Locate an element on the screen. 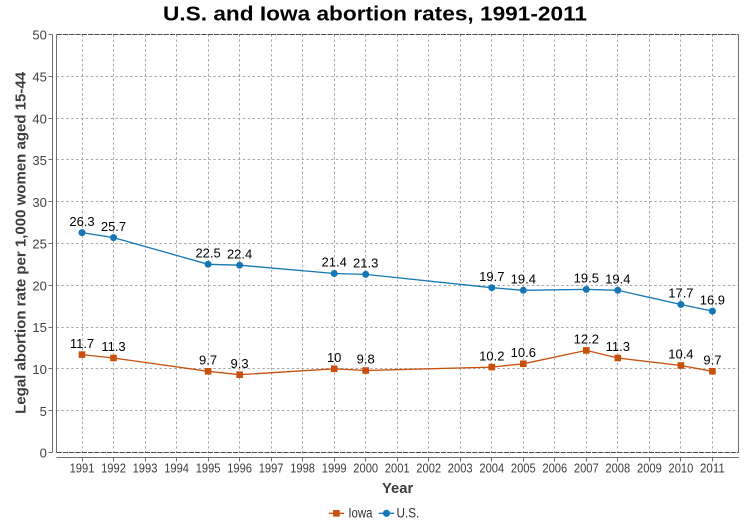 This screenshot has height=525, width=750. svg-text: 2006 is located at coordinates (554, 468).